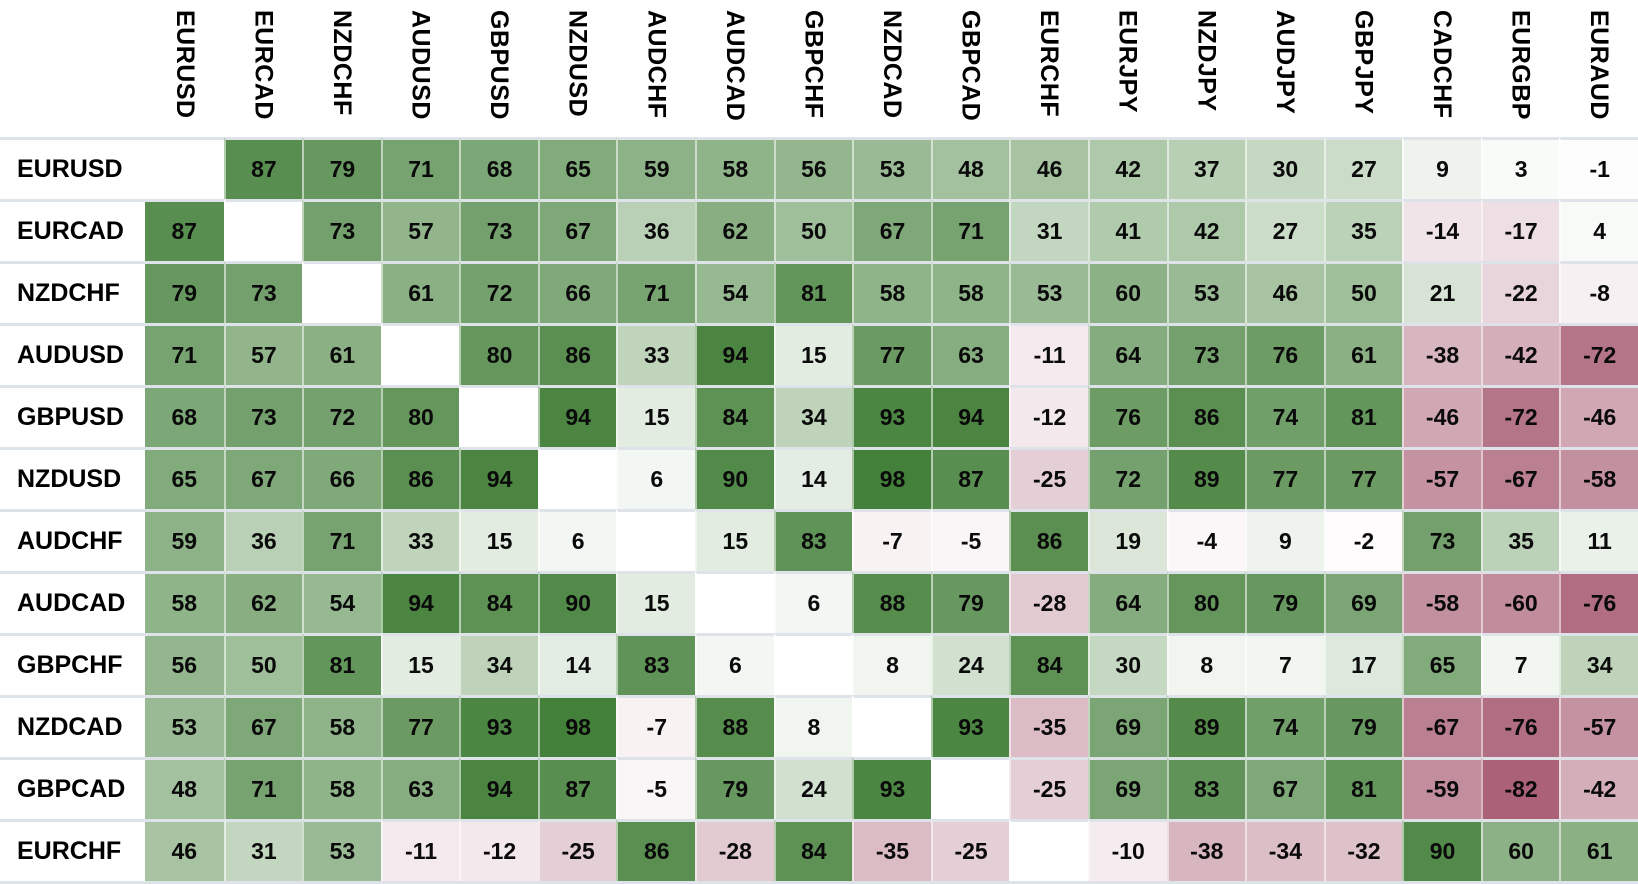 The height and width of the screenshot is (884, 1638). Describe the element at coordinates (1127, 168) in the screenshot. I see `heatmap-cell: 42` at that location.